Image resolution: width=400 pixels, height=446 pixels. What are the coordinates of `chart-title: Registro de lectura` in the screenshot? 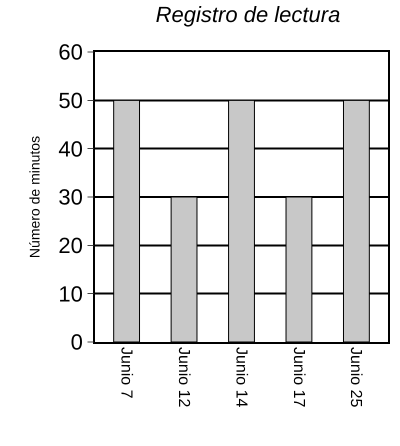 It's located at (248, 15).